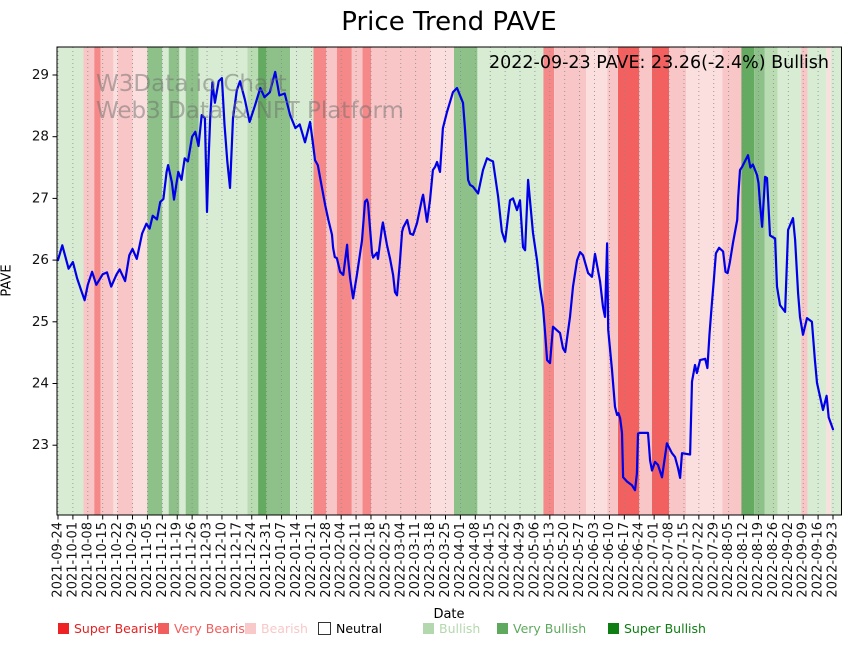 This screenshot has height=646, width=848. What do you see at coordinates (221, 560) in the screenshot?
I see `x-tick-label: 2021-12-10` at bounding box center [221, 560].